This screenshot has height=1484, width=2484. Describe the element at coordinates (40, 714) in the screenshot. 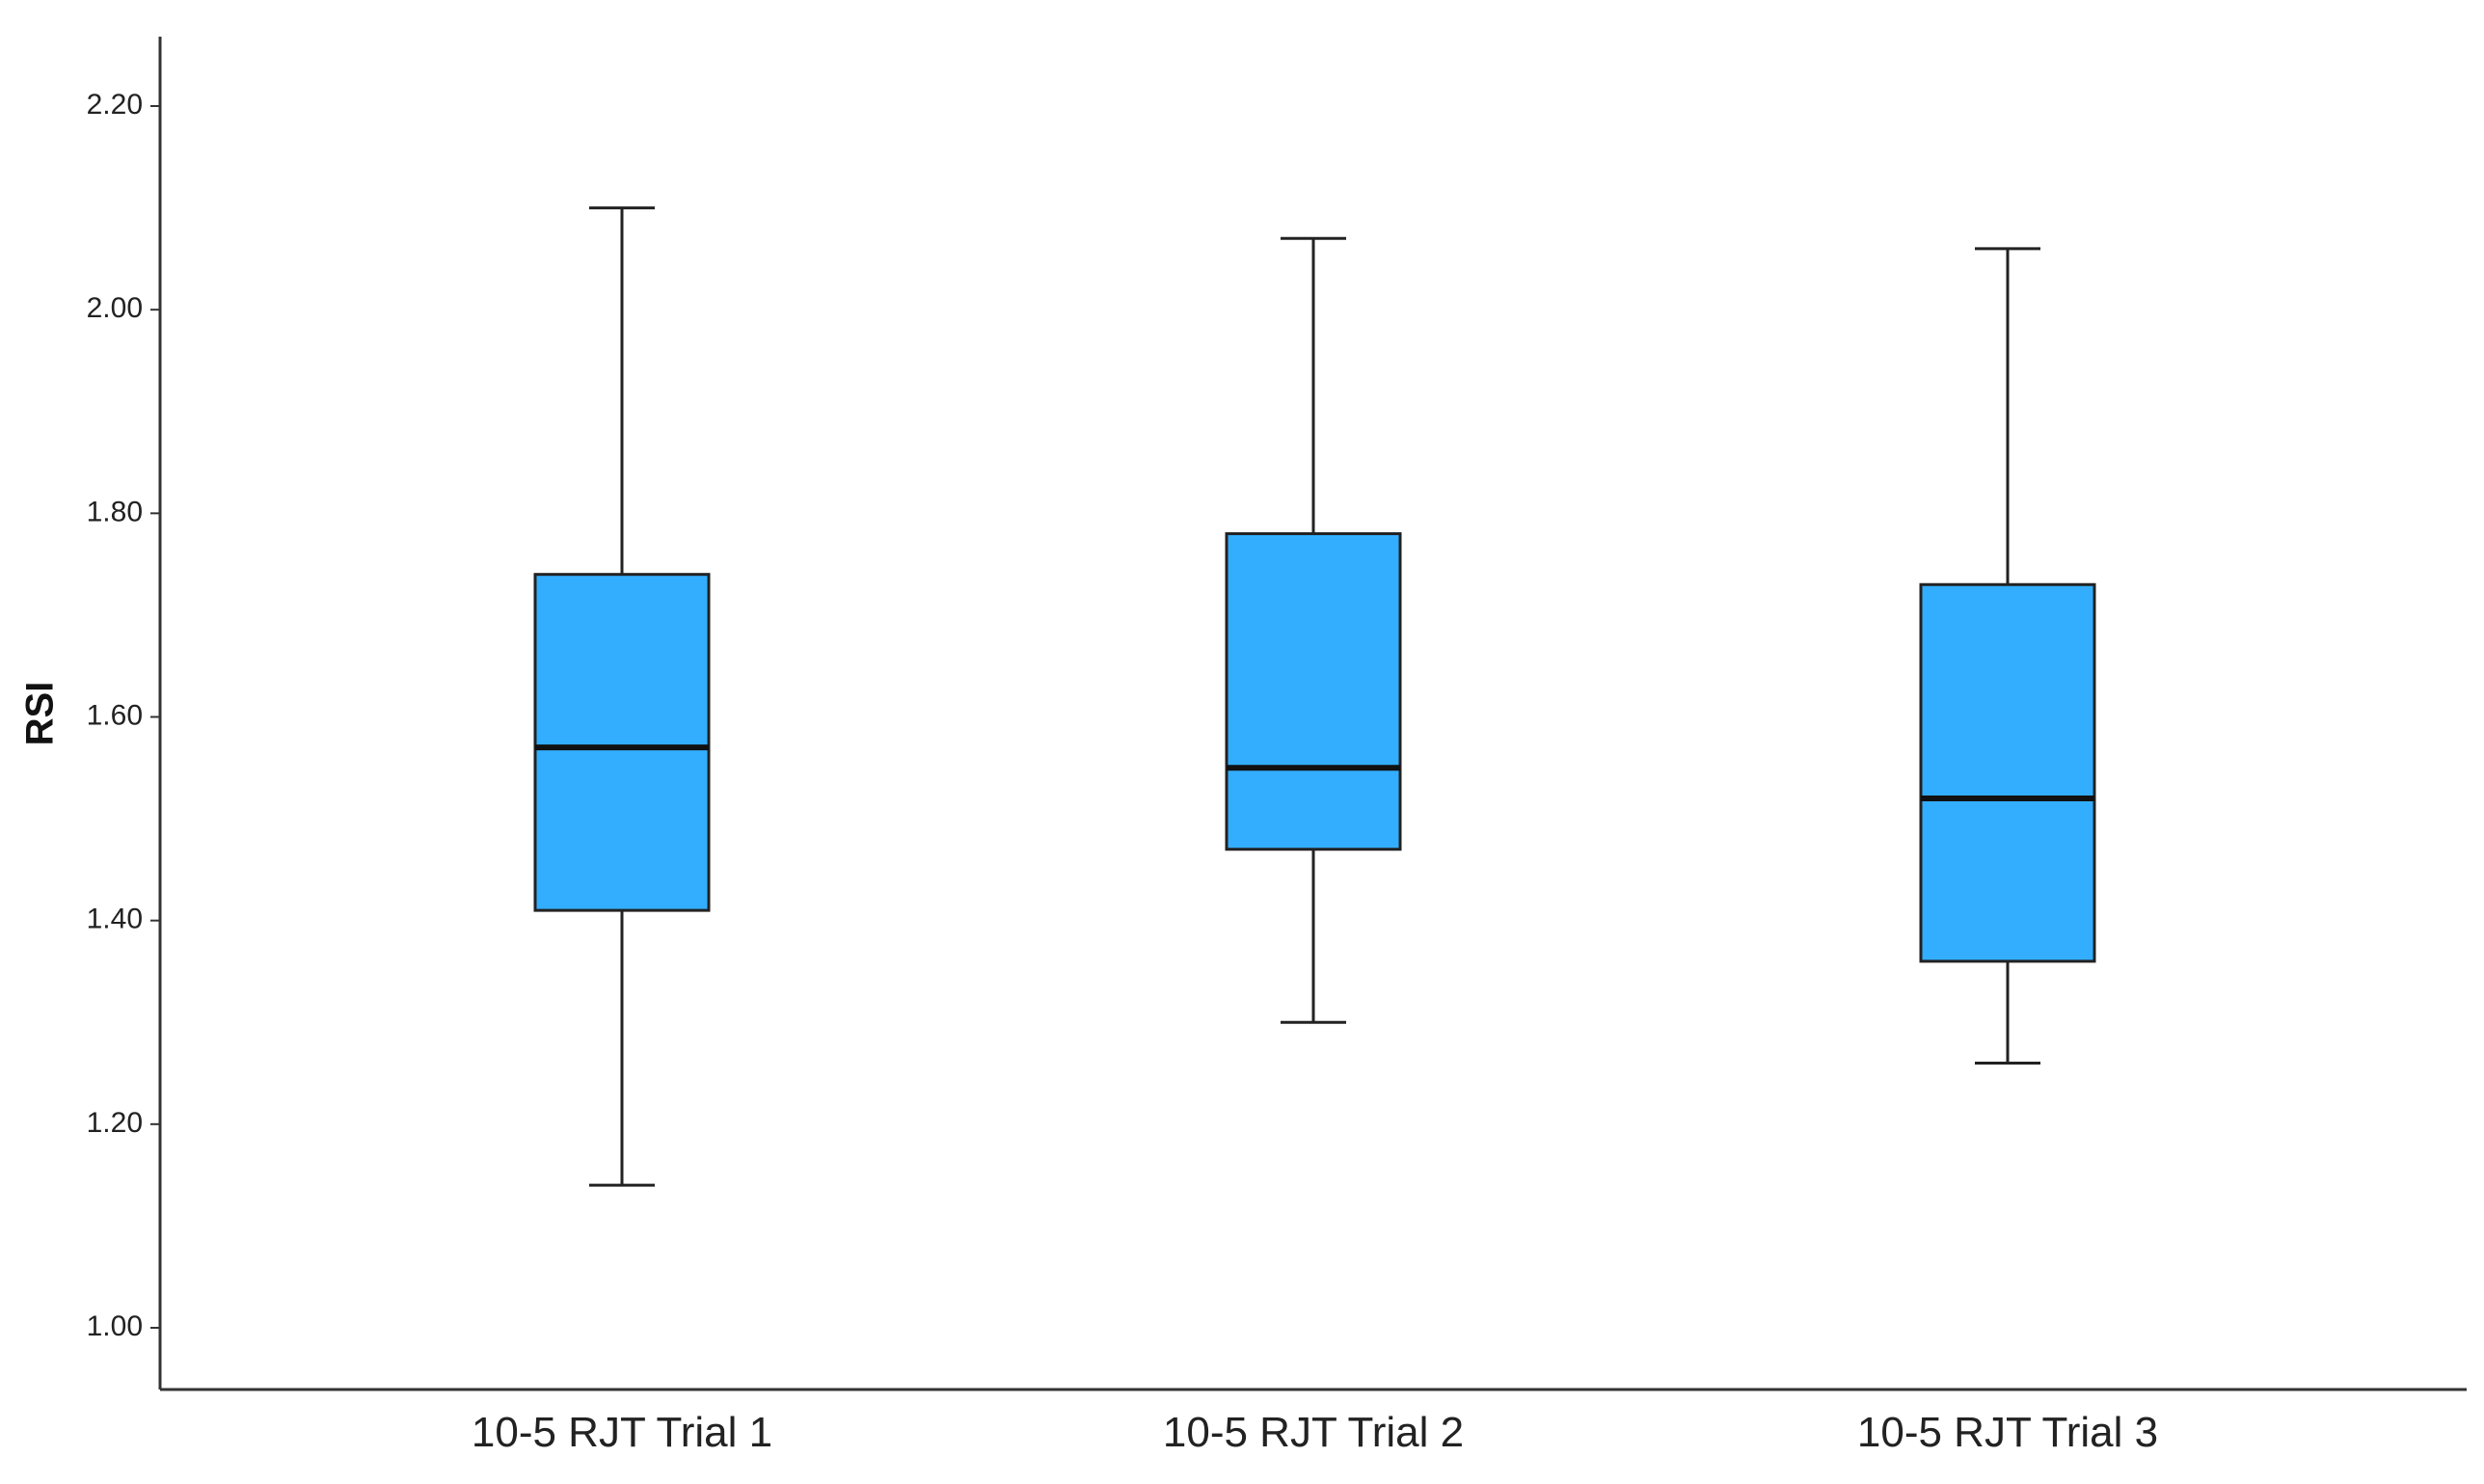

I see `y-axis-title: RSI` at that location.